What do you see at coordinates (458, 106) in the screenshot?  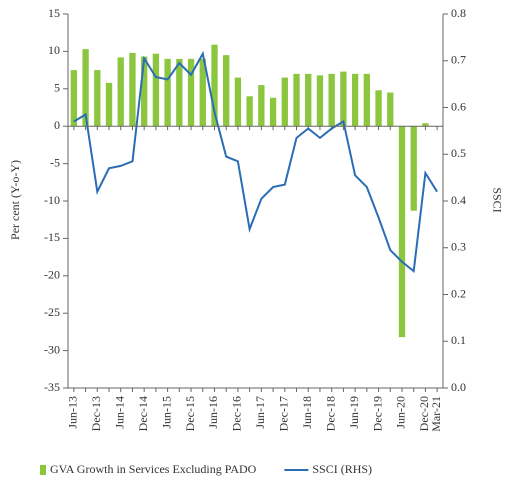 I see `y2-tick-label: 0.6` at bounding box center [458, 106].